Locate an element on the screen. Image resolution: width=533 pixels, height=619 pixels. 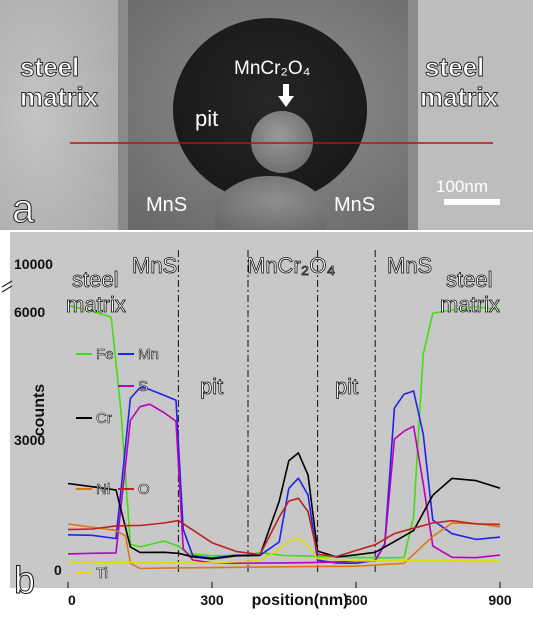
scalebar: 100nm is located at coordinates (468, 191).